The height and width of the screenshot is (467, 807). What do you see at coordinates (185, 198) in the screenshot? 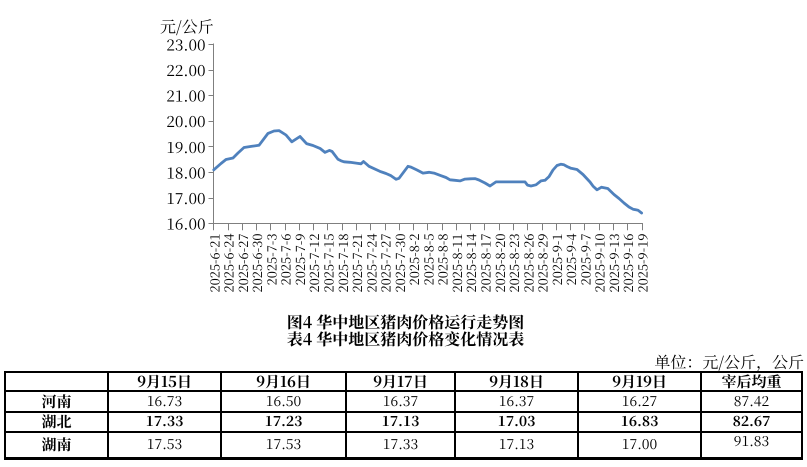
I see `svg-text: 17.00` at bounding box center [185, 198].